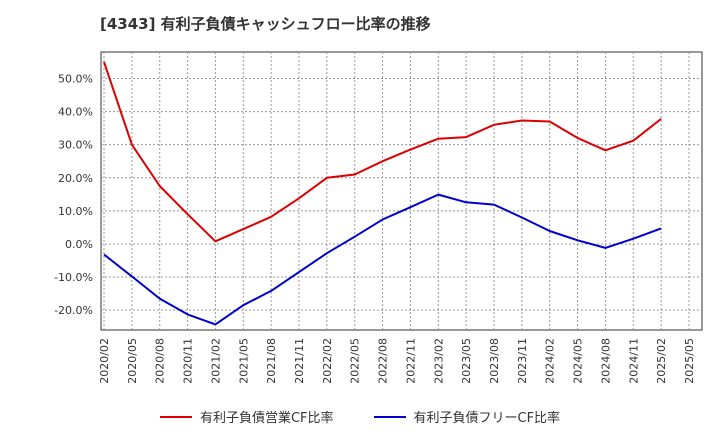  Describe the element at coordinates (266, 418) in the screenshot. I see `legend-label-operating-cf: 有利子負債営業CF比率` at that location.